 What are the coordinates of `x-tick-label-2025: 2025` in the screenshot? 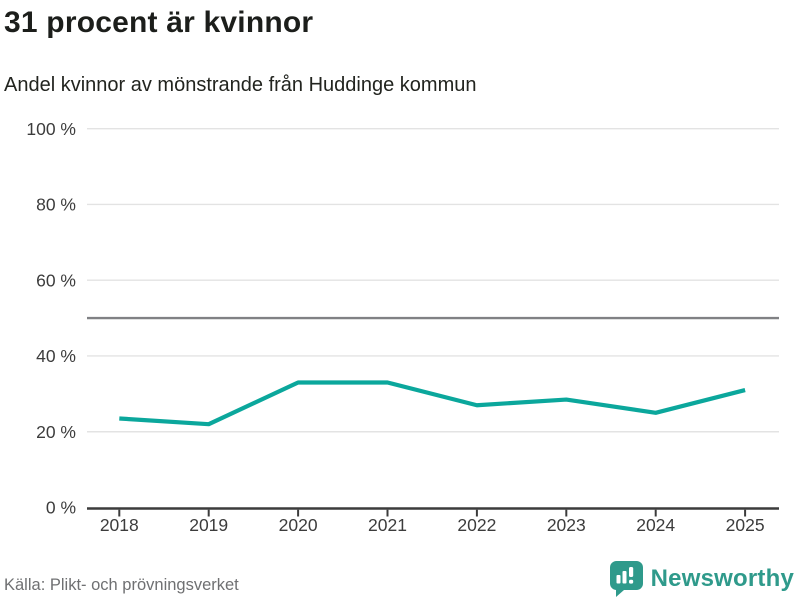 It's located at (745, 525).